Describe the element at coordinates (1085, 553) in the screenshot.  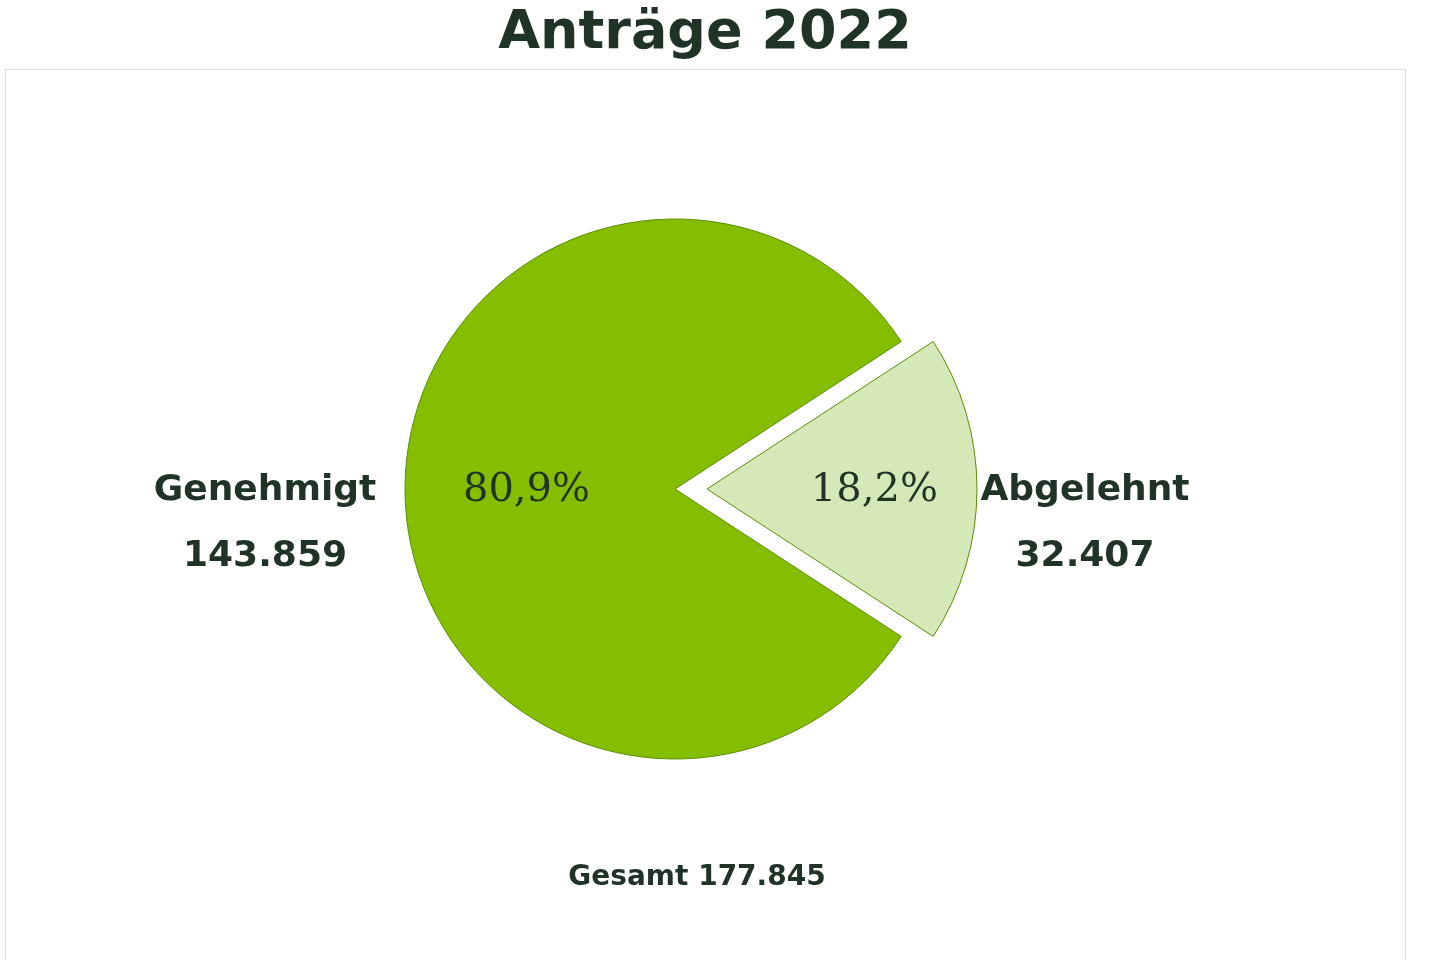
I see `data-label: 32.407` at that location.